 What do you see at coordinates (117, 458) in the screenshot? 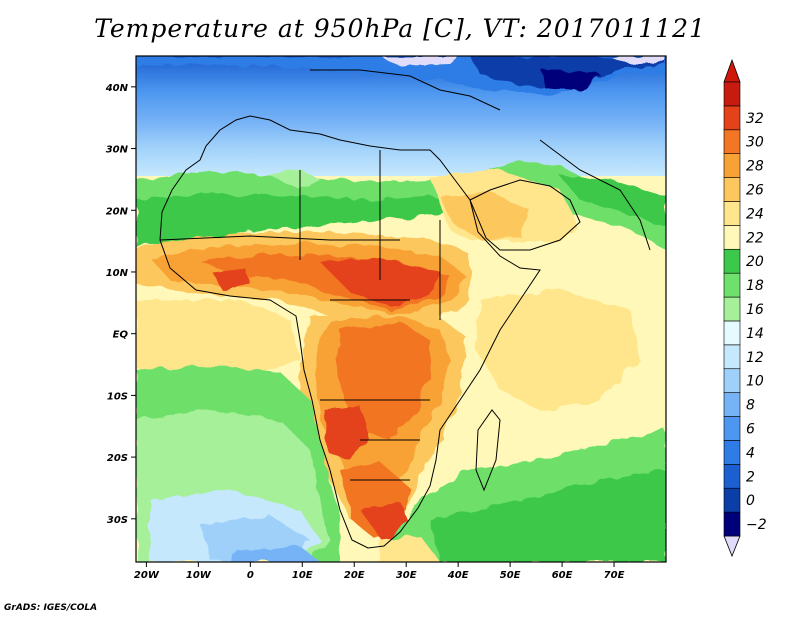
I see `y-tick-label: 20S` at bounding box center [117, 458].